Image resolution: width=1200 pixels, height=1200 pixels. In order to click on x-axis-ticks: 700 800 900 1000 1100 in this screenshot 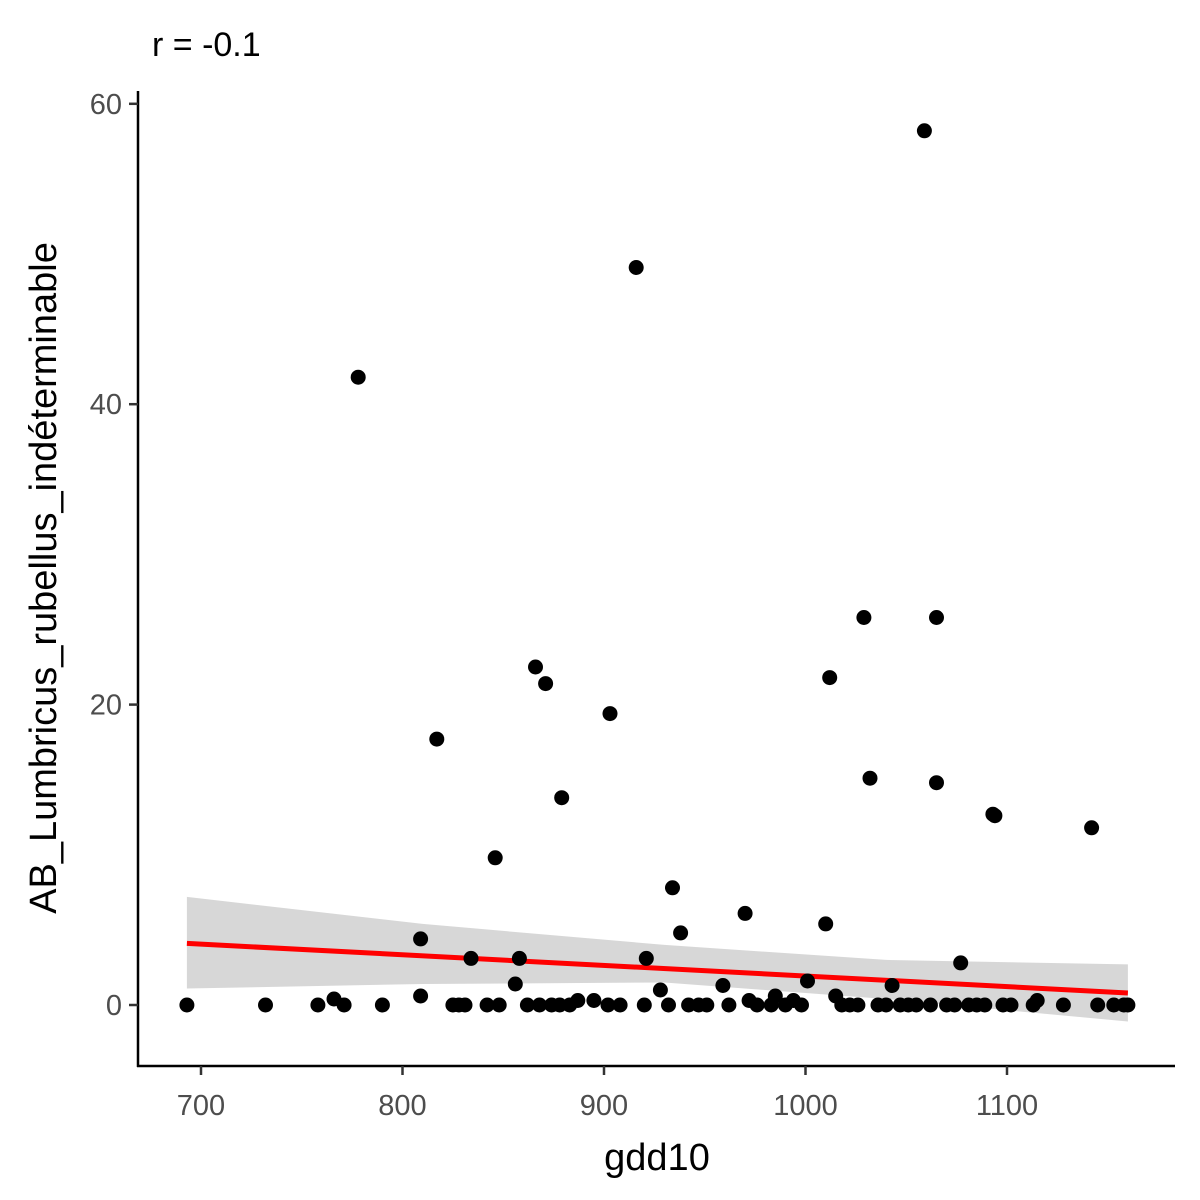, I will do `click(607, 1094)`.